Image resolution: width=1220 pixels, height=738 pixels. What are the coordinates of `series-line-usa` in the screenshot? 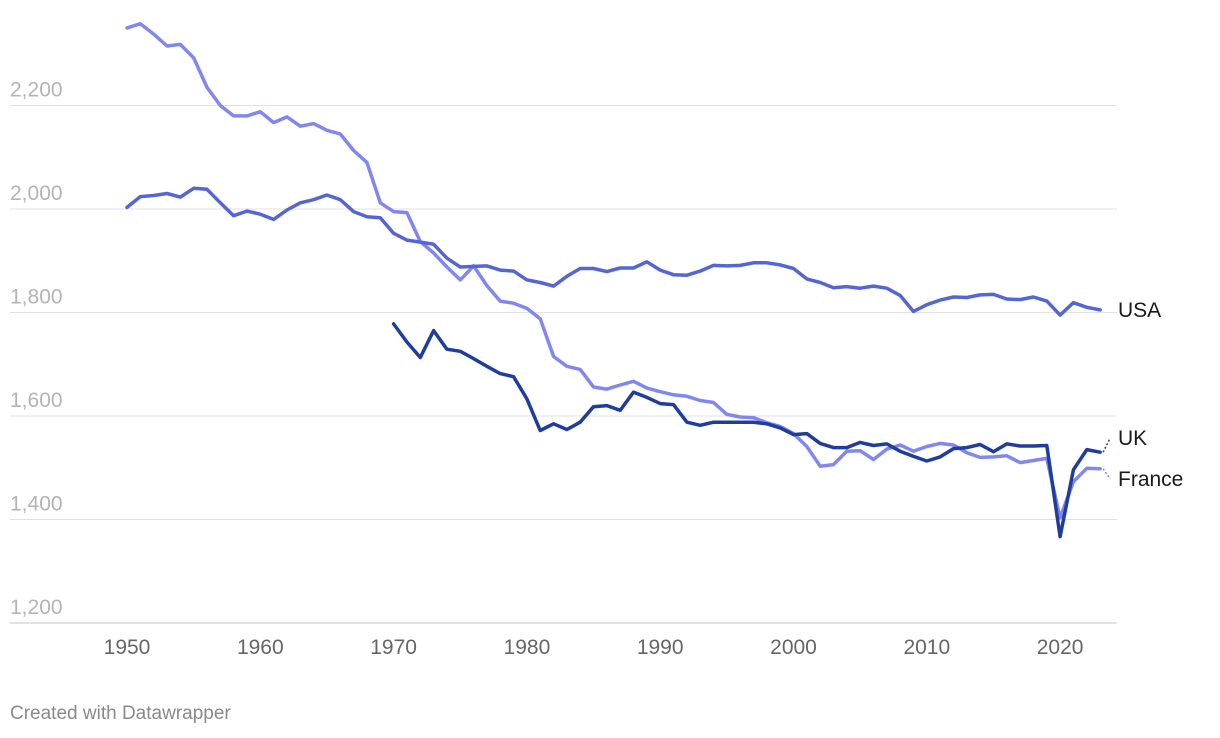 It's located at (613, 251).